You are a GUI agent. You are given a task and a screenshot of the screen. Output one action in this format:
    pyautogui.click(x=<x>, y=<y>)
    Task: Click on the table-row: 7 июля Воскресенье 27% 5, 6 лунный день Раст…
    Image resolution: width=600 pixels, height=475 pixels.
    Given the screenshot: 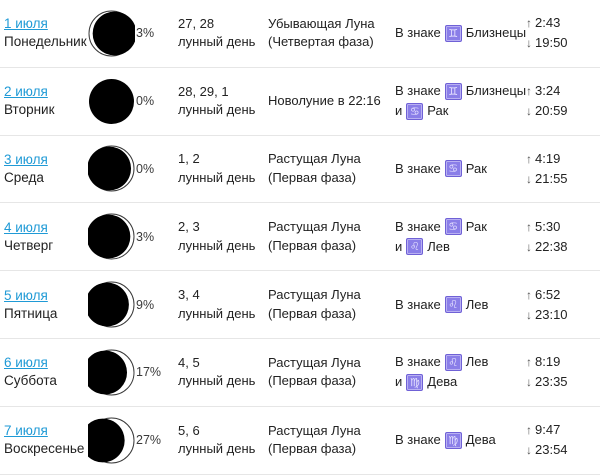 What is the action you would take?
    pyautogui.click(x=300, y=441)
    